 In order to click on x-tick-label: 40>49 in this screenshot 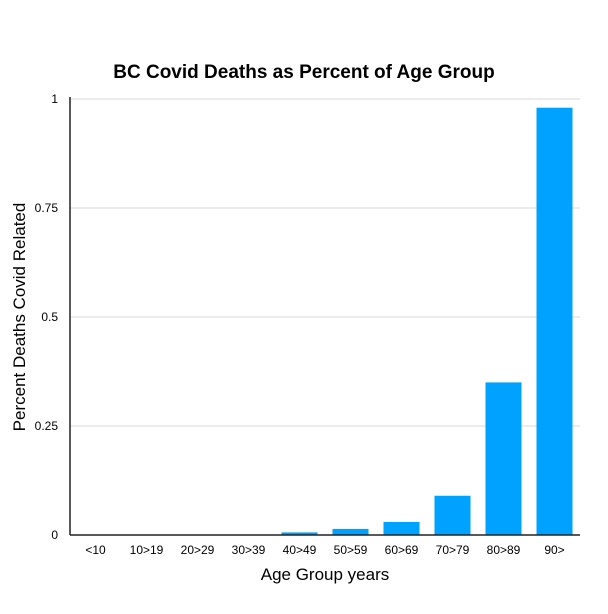, I will do `click(300, 550)`.